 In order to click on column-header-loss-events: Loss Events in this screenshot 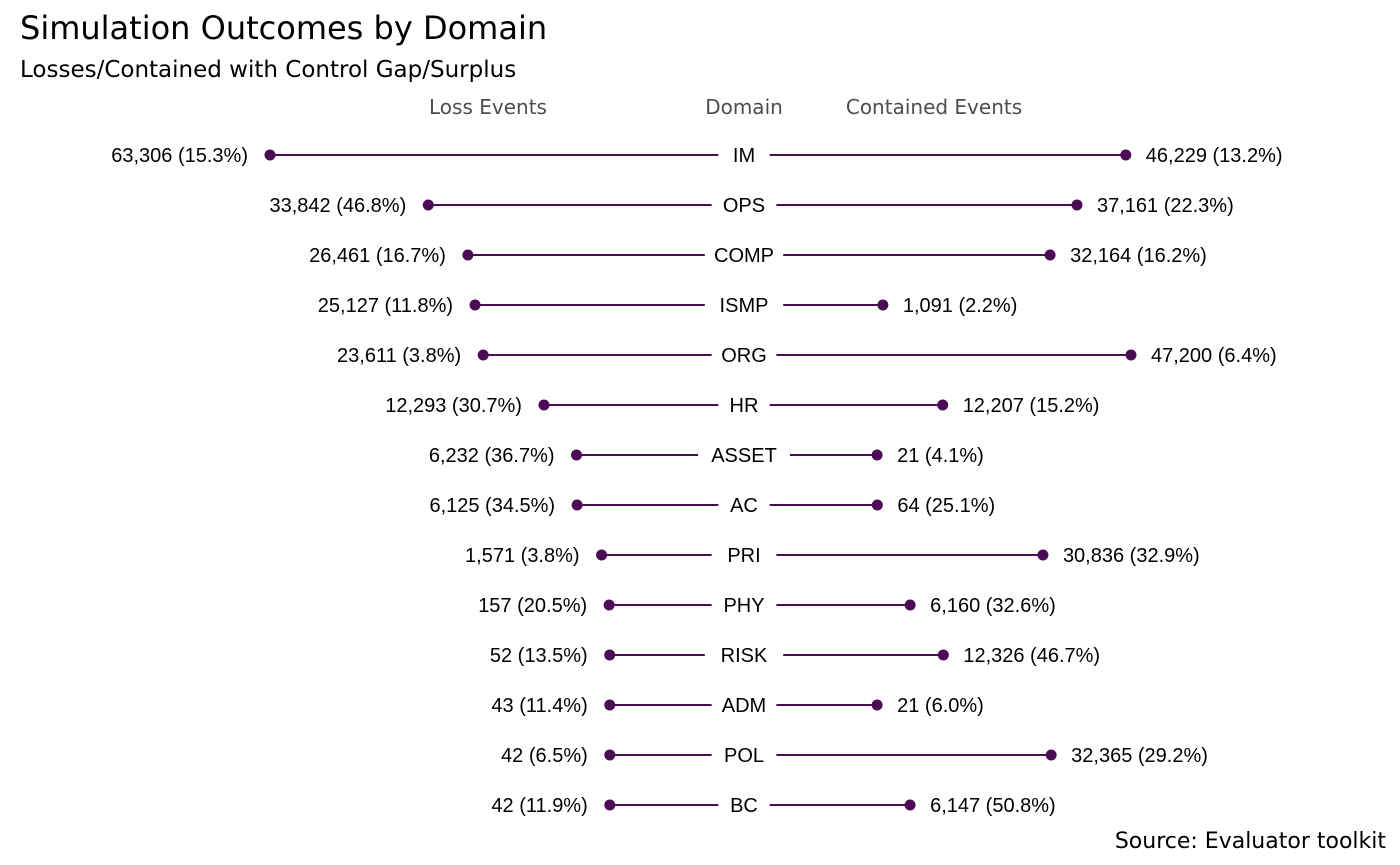, I will do `click(488, 107)`.